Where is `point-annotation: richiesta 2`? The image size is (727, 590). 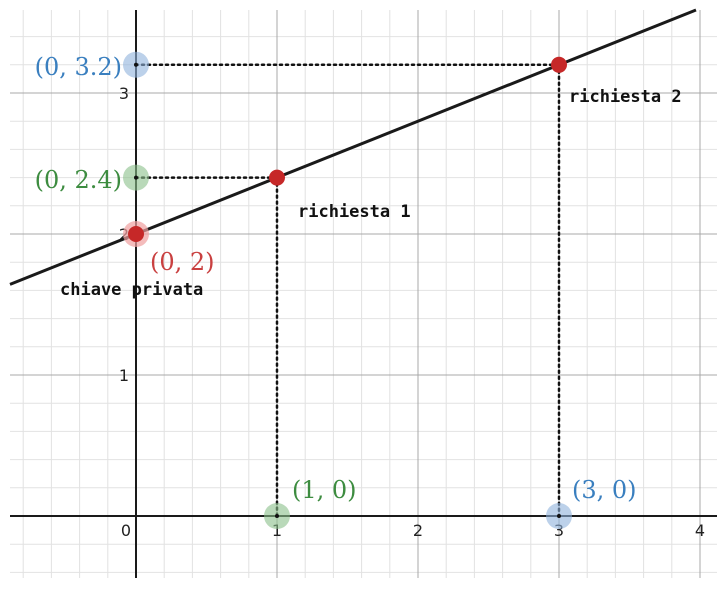 point-annotation: richiesta 2 is located at coordinates (625, 97).